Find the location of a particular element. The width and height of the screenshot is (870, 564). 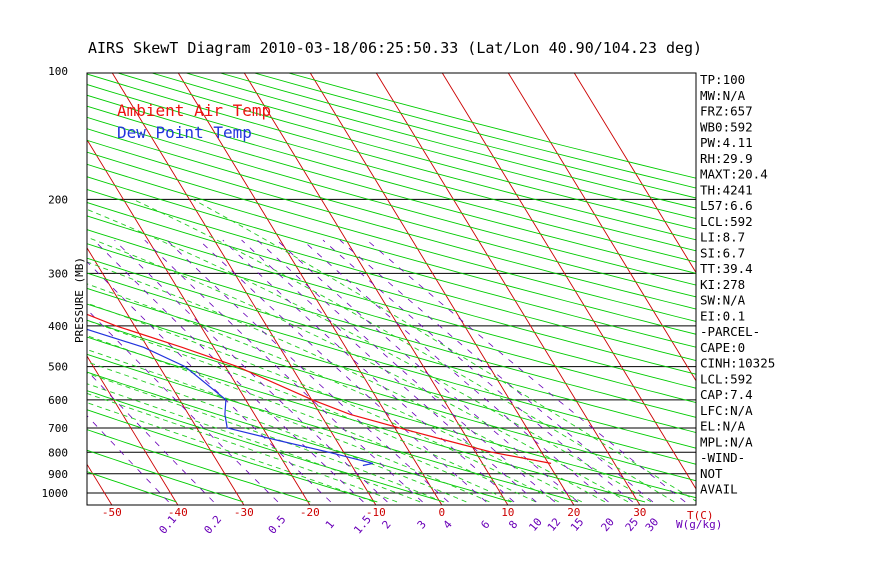

stat-item: MPL:N/A is located at coordinates (726, 441).